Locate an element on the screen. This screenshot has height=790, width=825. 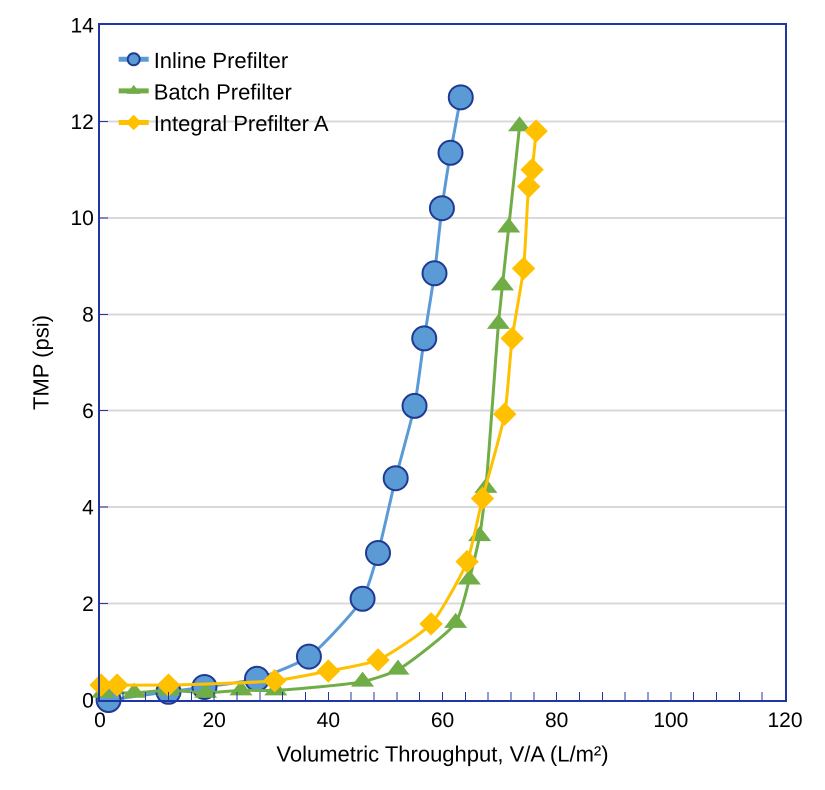
y-tick-label: 8 is located at coordinates (88, 315).